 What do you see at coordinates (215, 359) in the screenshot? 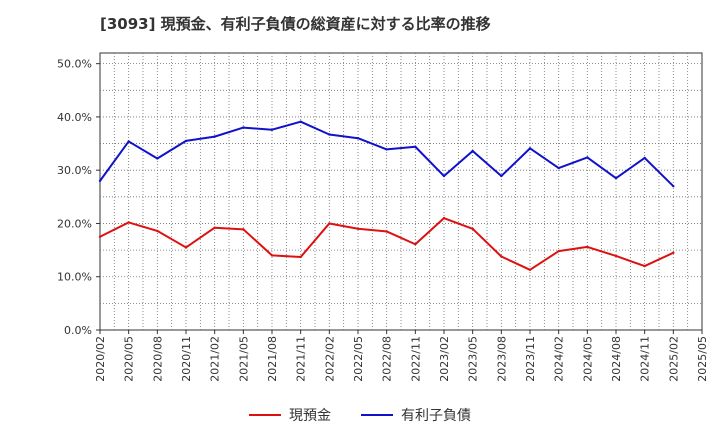
I see `x-tick-label: 2021/02` at bounding box center [215, 359].